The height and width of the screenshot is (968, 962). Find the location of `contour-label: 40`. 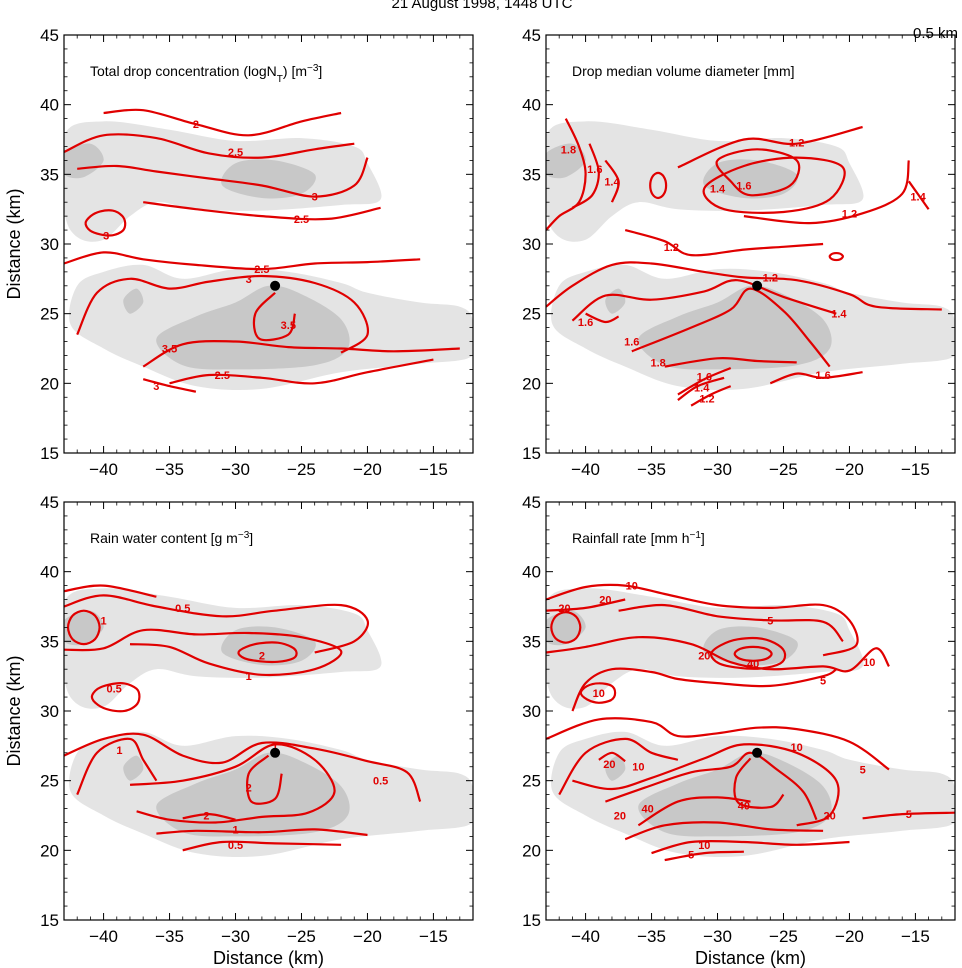

contour-label: 40 is located at coordinates (753, 665).